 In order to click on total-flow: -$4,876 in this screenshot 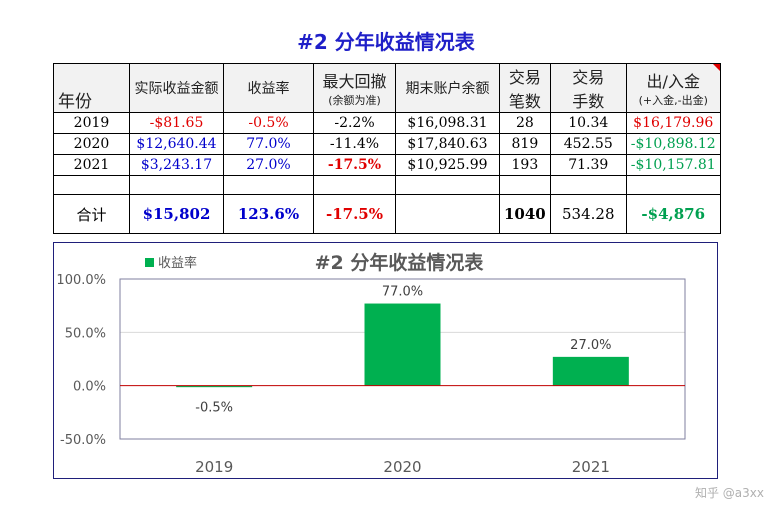, I will do `click(673, 214)`.